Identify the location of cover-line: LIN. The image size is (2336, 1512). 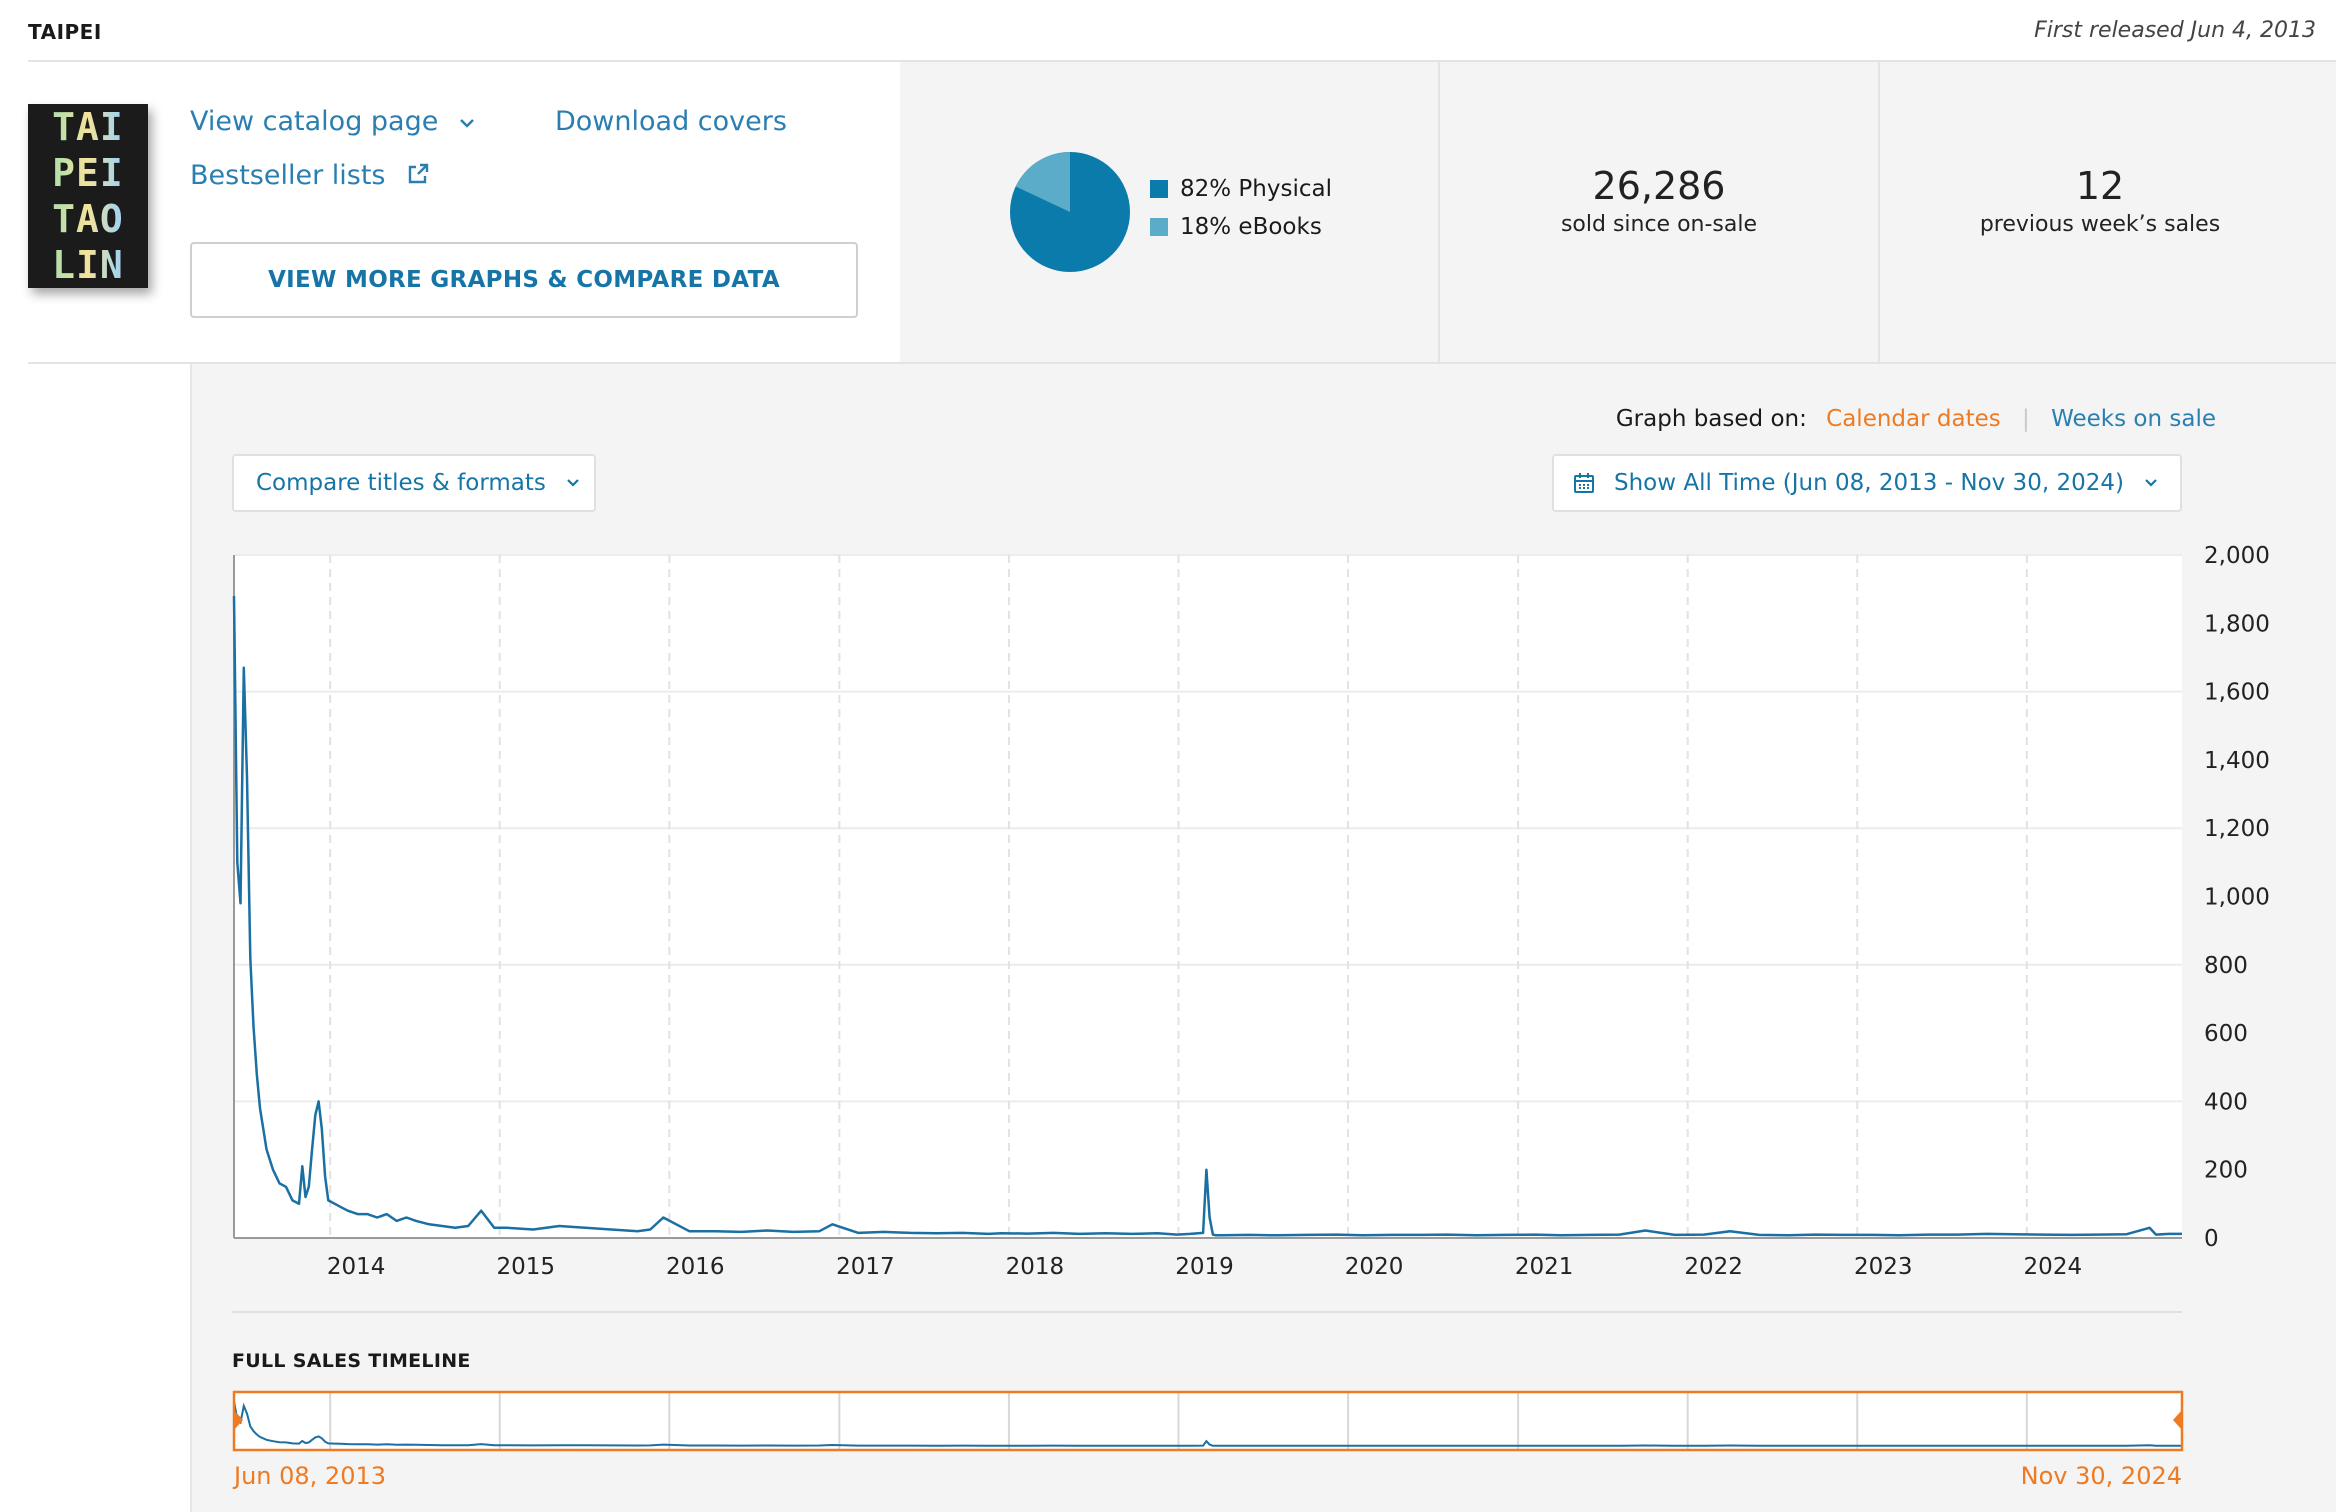
(88, 265).